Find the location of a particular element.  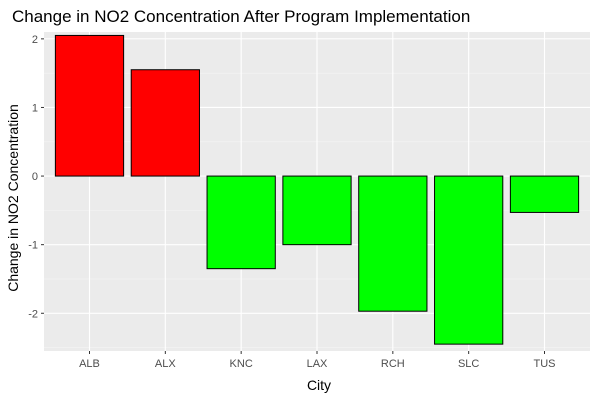

x-axis: ALB ALX KNC LAX RCH SLC TUS is located at coordinates (317, 360).